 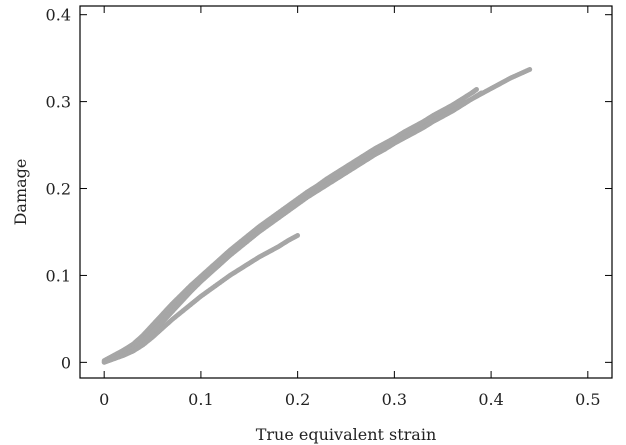 I want to click on y-tick-label: 0, so click(x=66, y=362).